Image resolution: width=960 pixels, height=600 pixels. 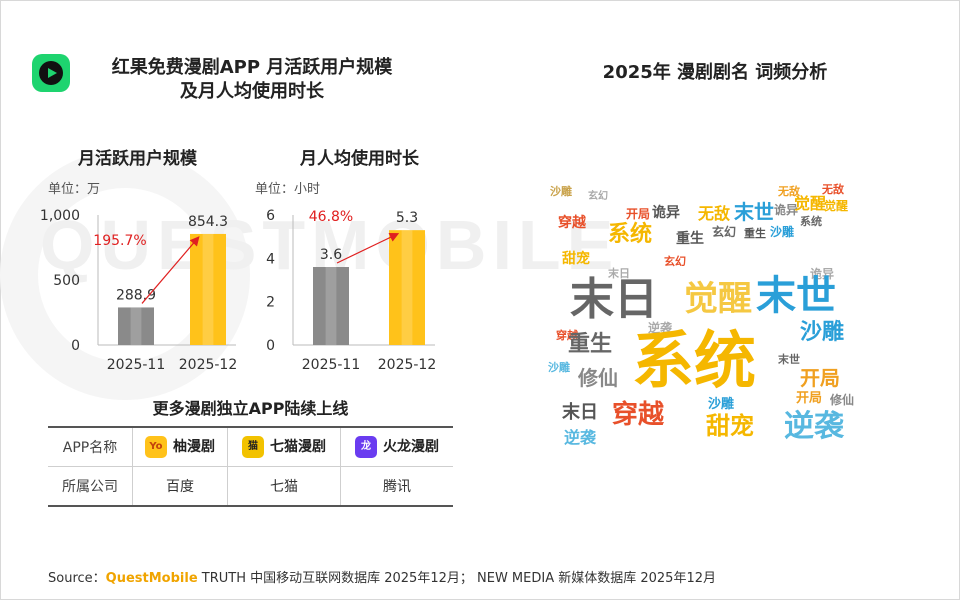 What do you see at coordinates (331, 255) in the screenshot?
I see `bar-value-label: 3.6` at bounding box center [331, 255].